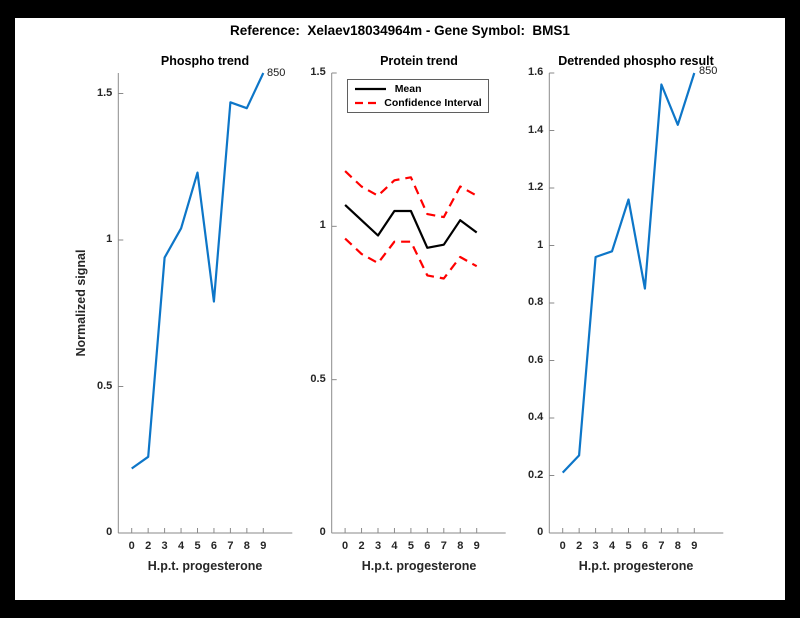  I want to click on subplot3-x-label: H.p.t. progesterone, so click(636, 566).